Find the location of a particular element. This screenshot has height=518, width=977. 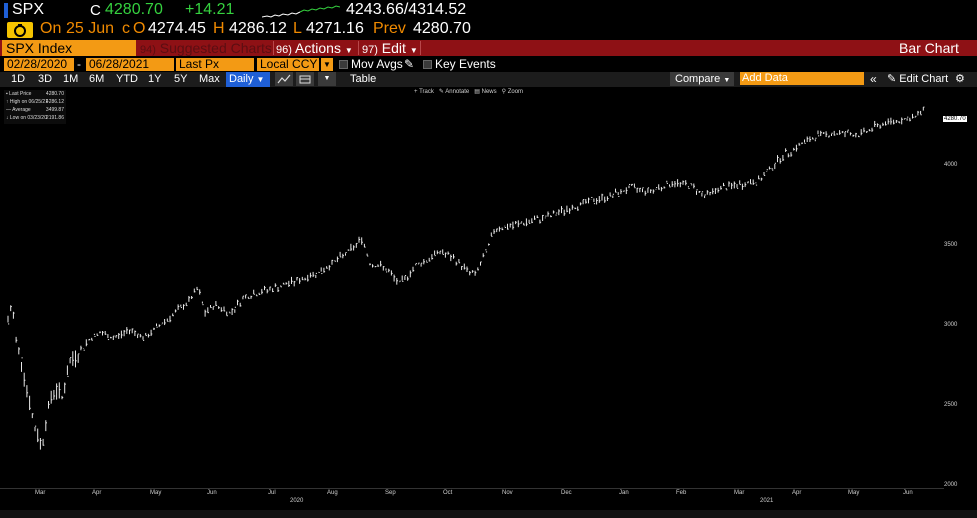

open-value: 4274.45 is located at coordinates (177, 28).